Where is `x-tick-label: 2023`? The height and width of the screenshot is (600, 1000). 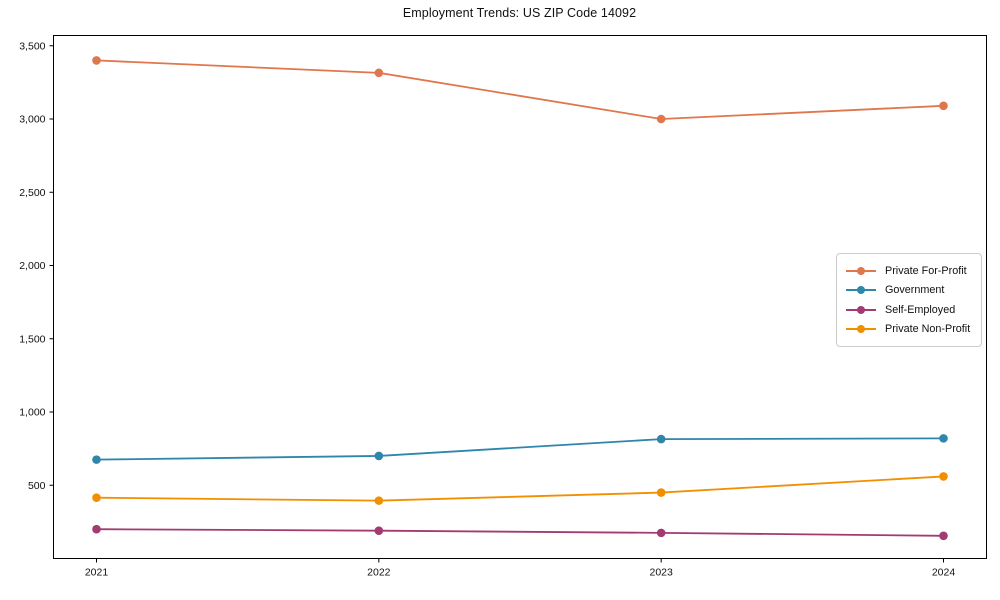
x-tick-label: 2023 is located at coordinates (661, 573).